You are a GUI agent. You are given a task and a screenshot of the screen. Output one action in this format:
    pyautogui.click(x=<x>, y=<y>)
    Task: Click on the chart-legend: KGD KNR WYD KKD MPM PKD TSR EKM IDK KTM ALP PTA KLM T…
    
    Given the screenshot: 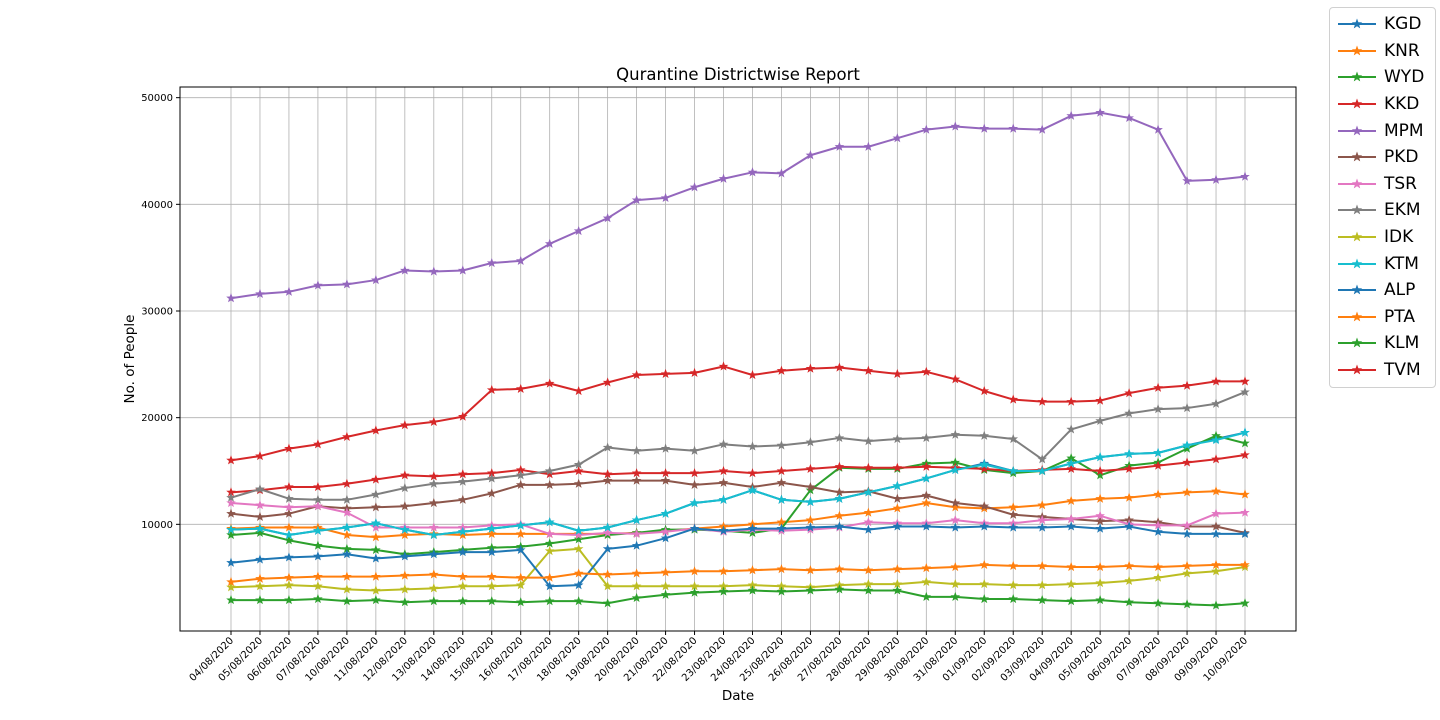 What is the action you would take?
    pyautogui.click(x=1382, y=197)
    